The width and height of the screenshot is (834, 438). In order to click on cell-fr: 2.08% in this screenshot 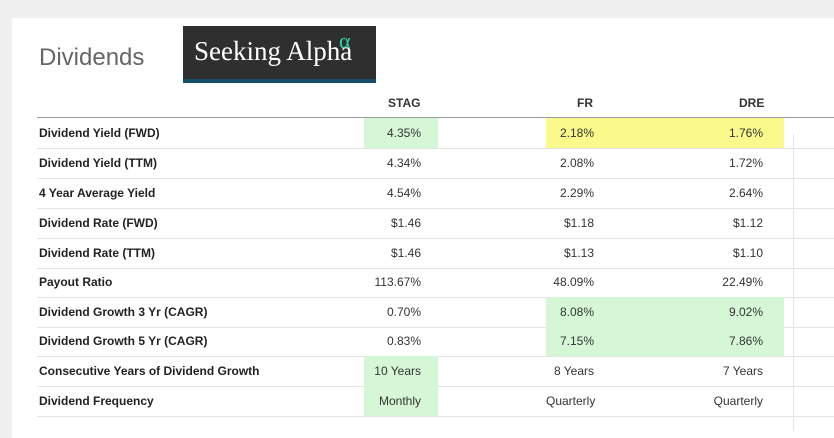, I will do `click(576, 163)`.